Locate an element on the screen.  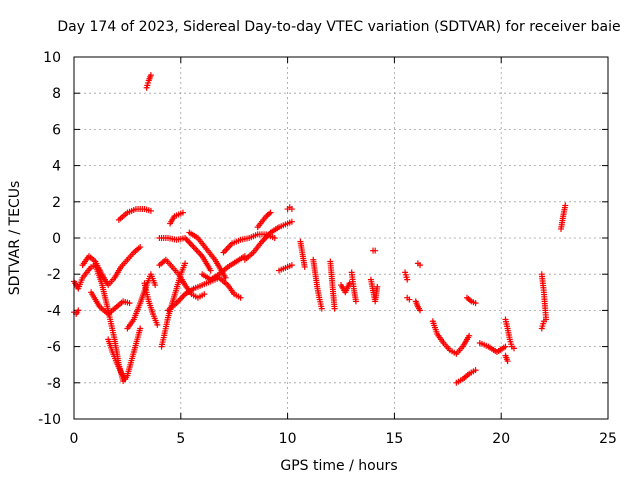
y-tick-label: 0 is located at coordinates (56, 239).